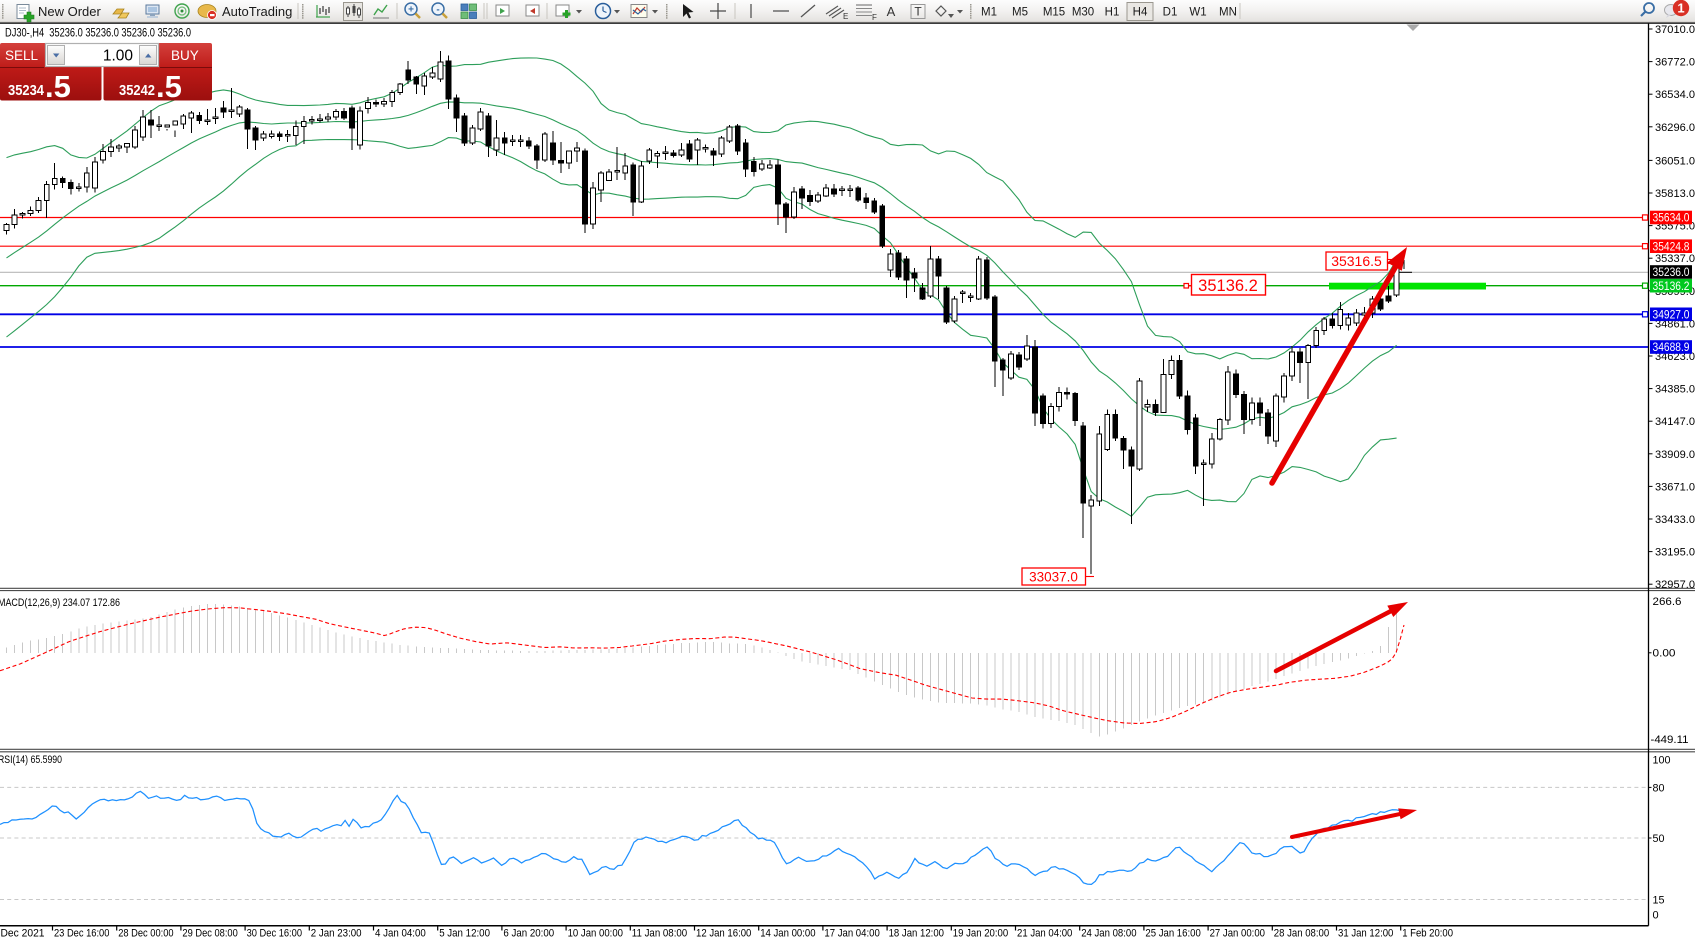 The width and height of the screenshot is (1695, 939). Describe the element at coordinates (400, 933) in the screenshot. I see `svg-text: 4 Jan 04:00` at that location.